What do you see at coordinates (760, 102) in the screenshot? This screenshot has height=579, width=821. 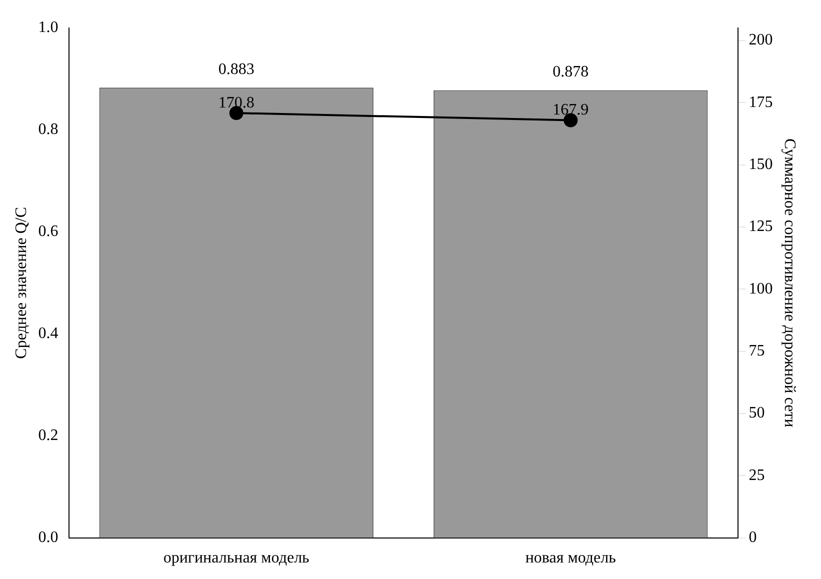 I see `y2-tick-label: 175` at bounding box center [760, 102].